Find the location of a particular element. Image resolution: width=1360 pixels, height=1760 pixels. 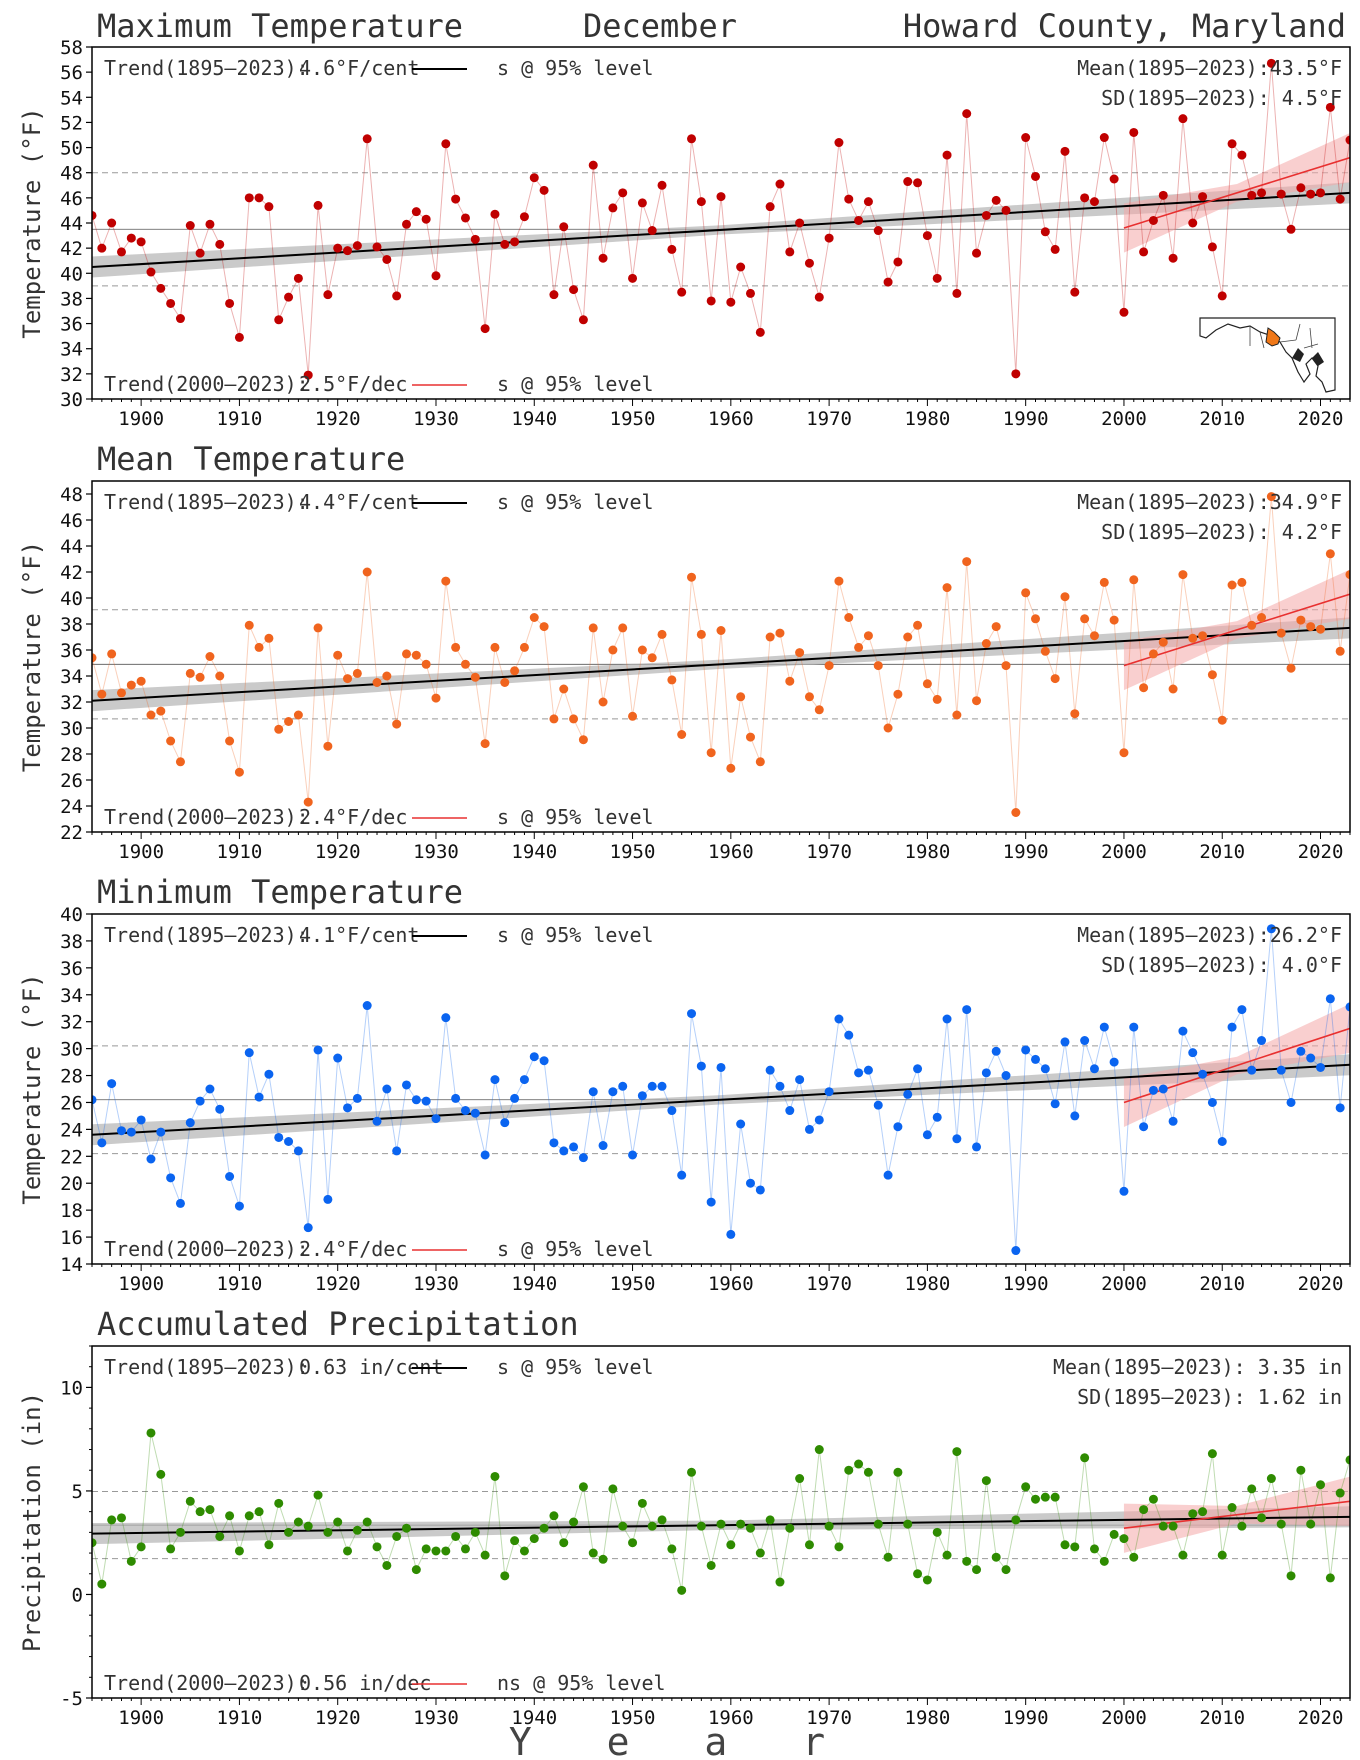

x-tick-label: 1960 is located at coordinates (731, 852).